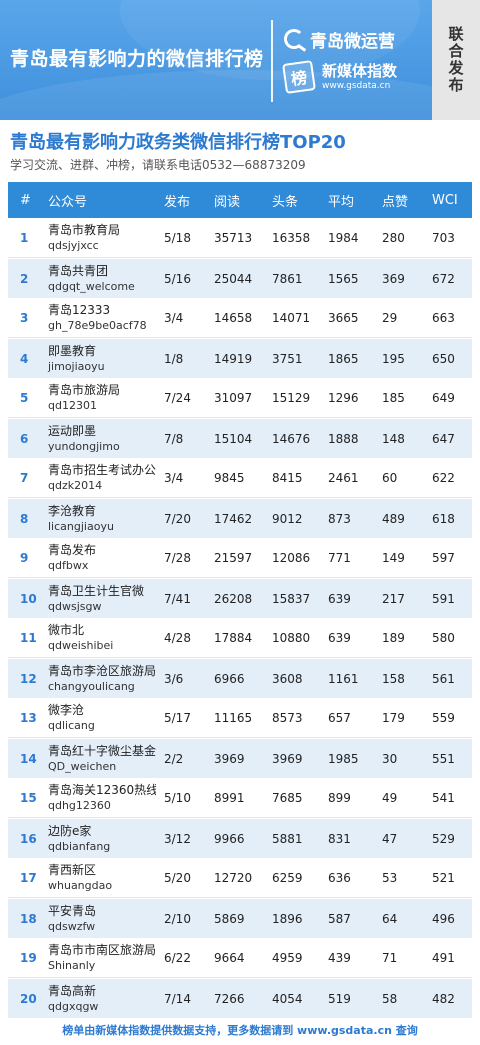 This screenshot has height=1045, width=480. I want to click on reads-cell: 3969, so click(229, 758).